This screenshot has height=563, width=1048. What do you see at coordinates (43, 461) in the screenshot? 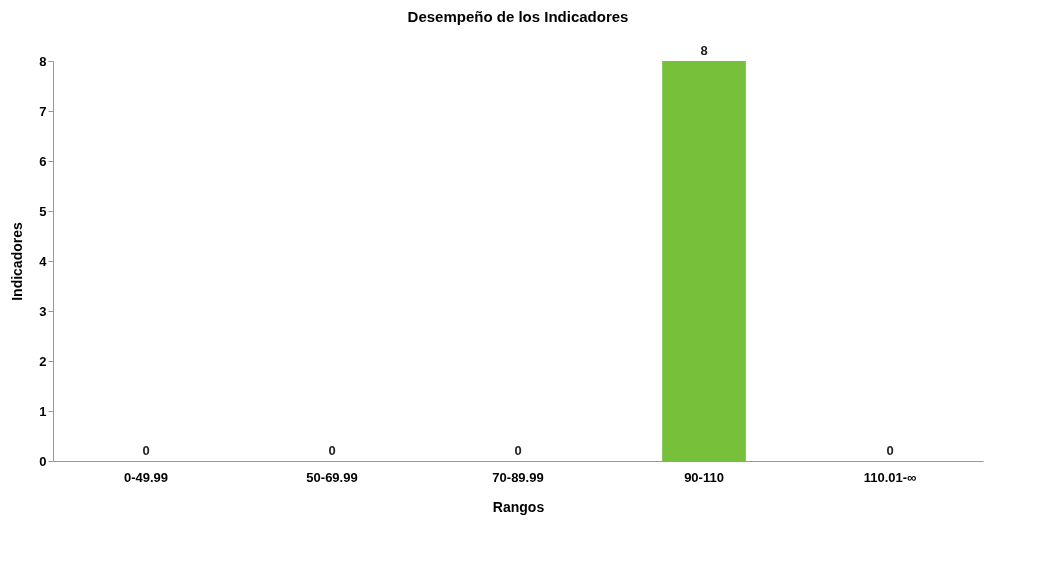
I see `y-tick-label: 0` at bounding box center [43, 461].